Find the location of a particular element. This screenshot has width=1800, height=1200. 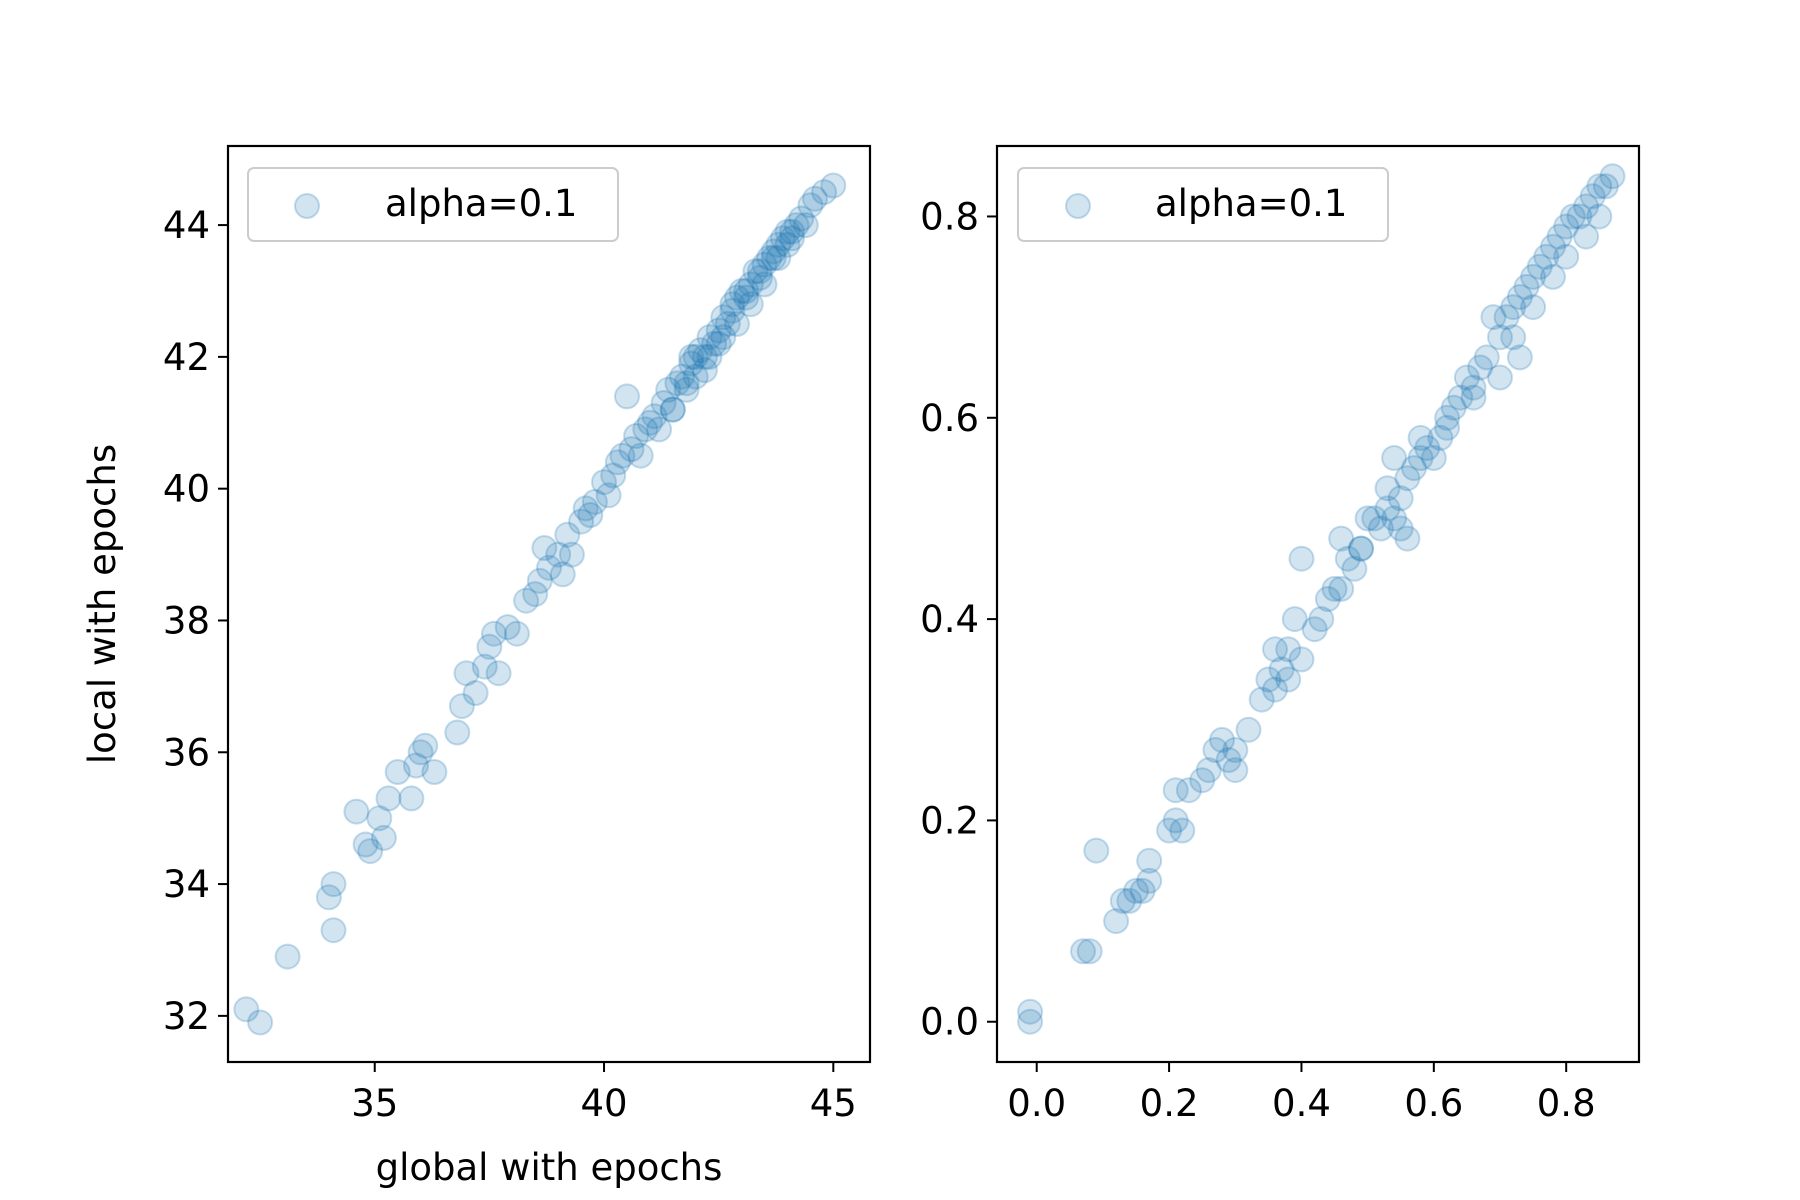

left-y-tick-label: 38 is located at coordinates (186, 620).